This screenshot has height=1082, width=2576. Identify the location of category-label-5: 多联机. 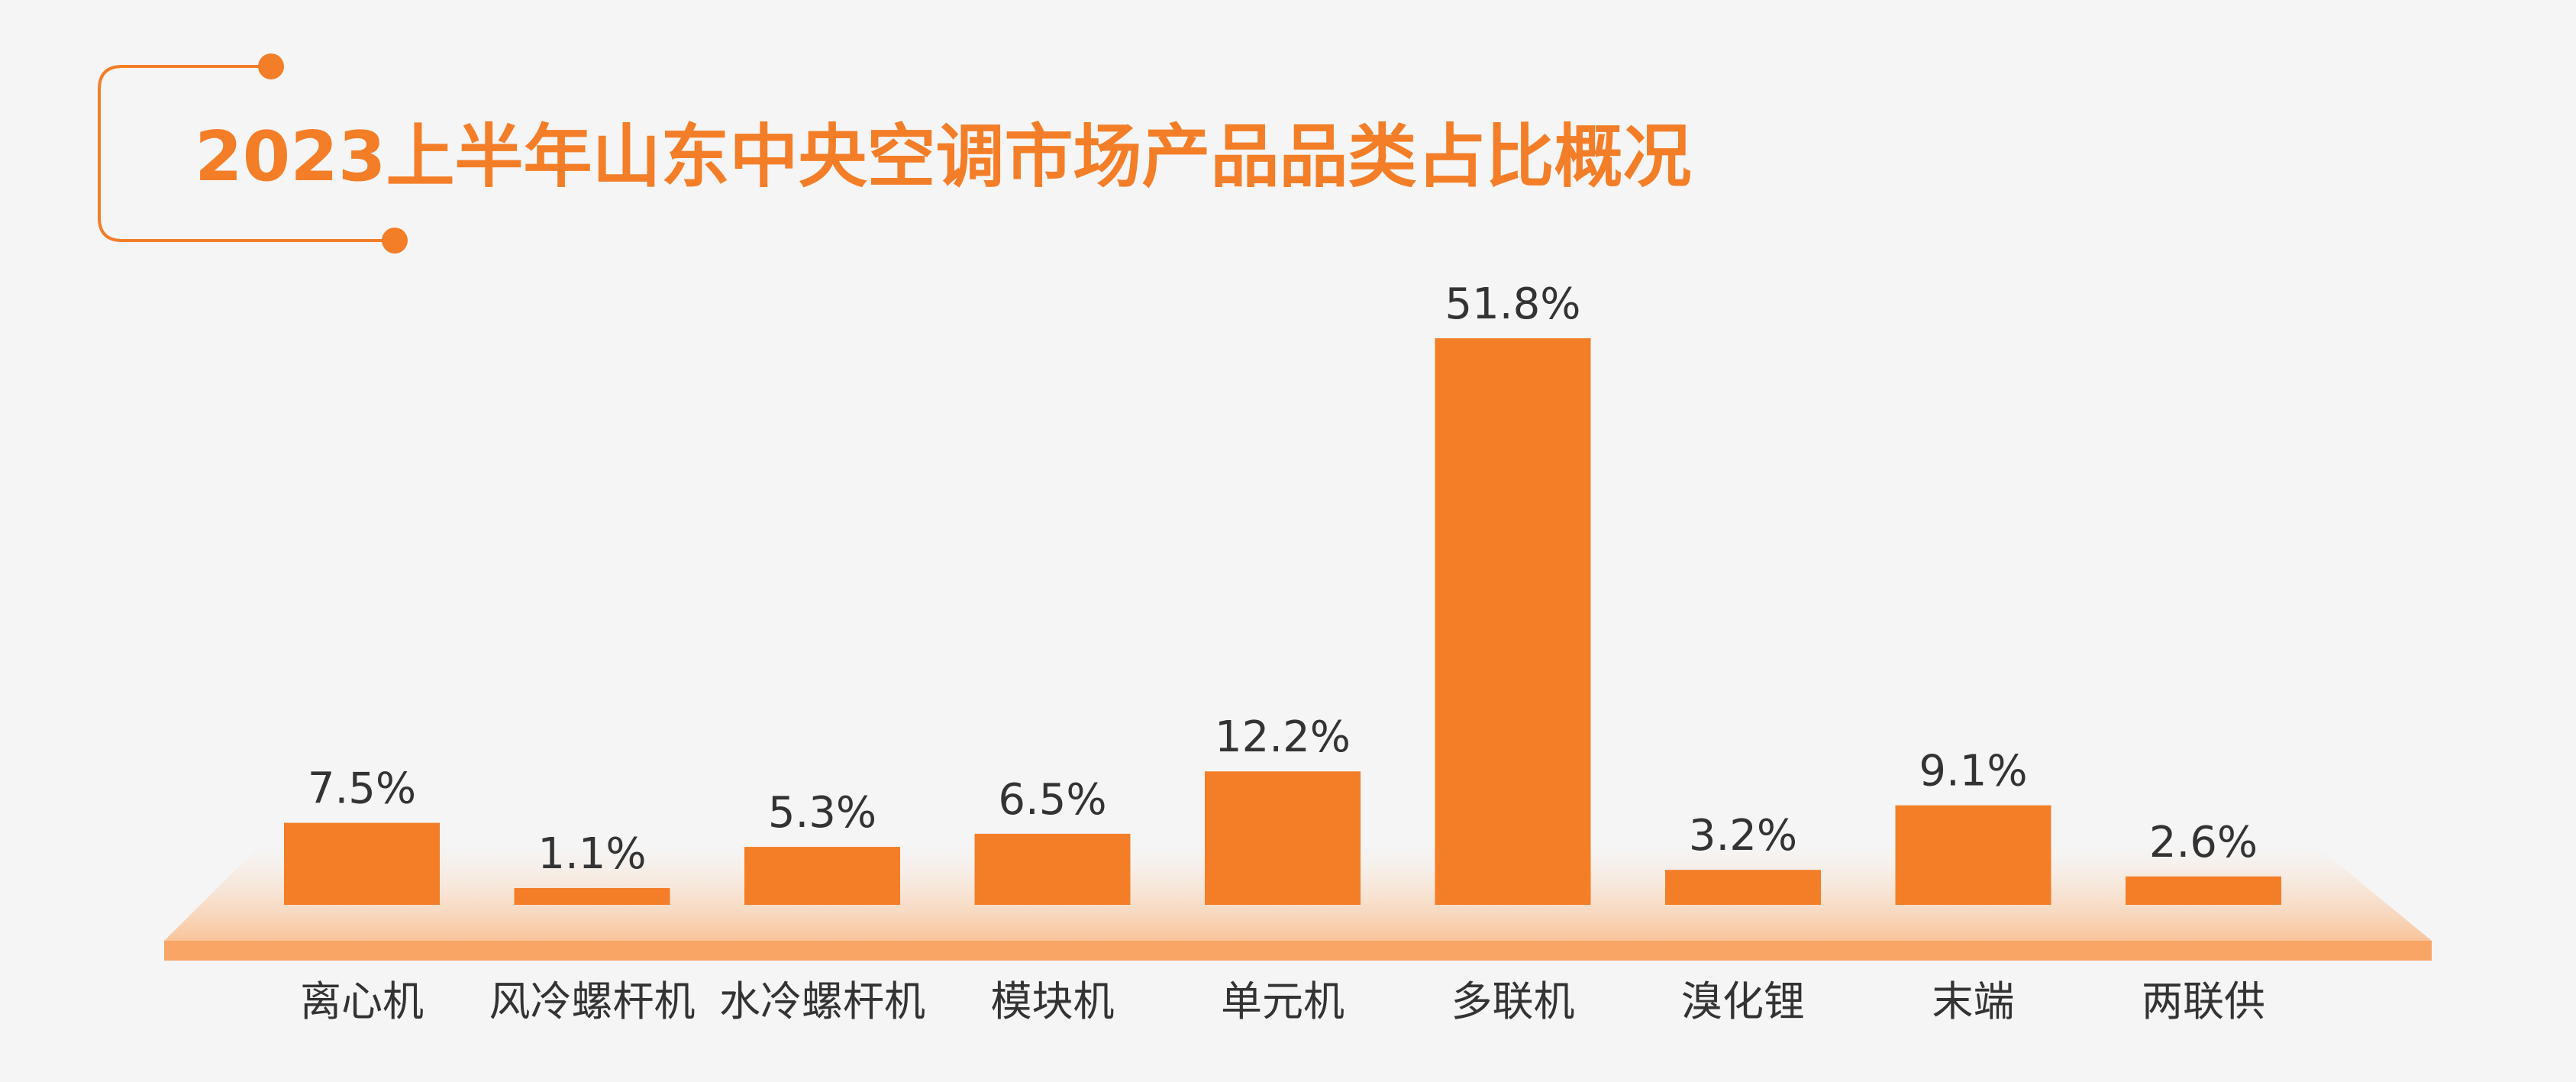
(1513, 1001).